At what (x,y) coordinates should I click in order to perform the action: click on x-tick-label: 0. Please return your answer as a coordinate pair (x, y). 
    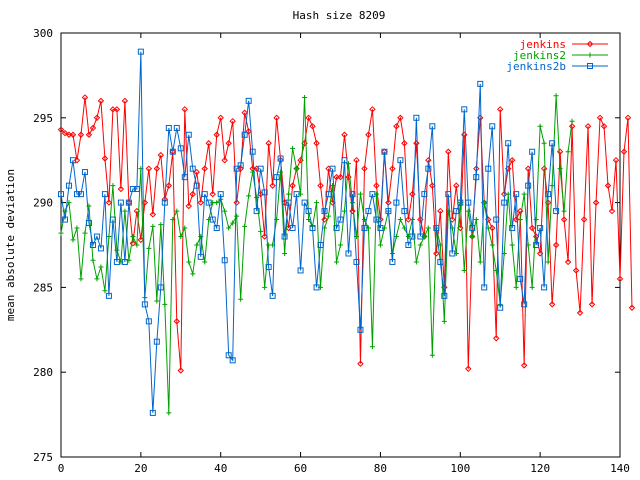
    Looking at the image, I should click on (61, 468).